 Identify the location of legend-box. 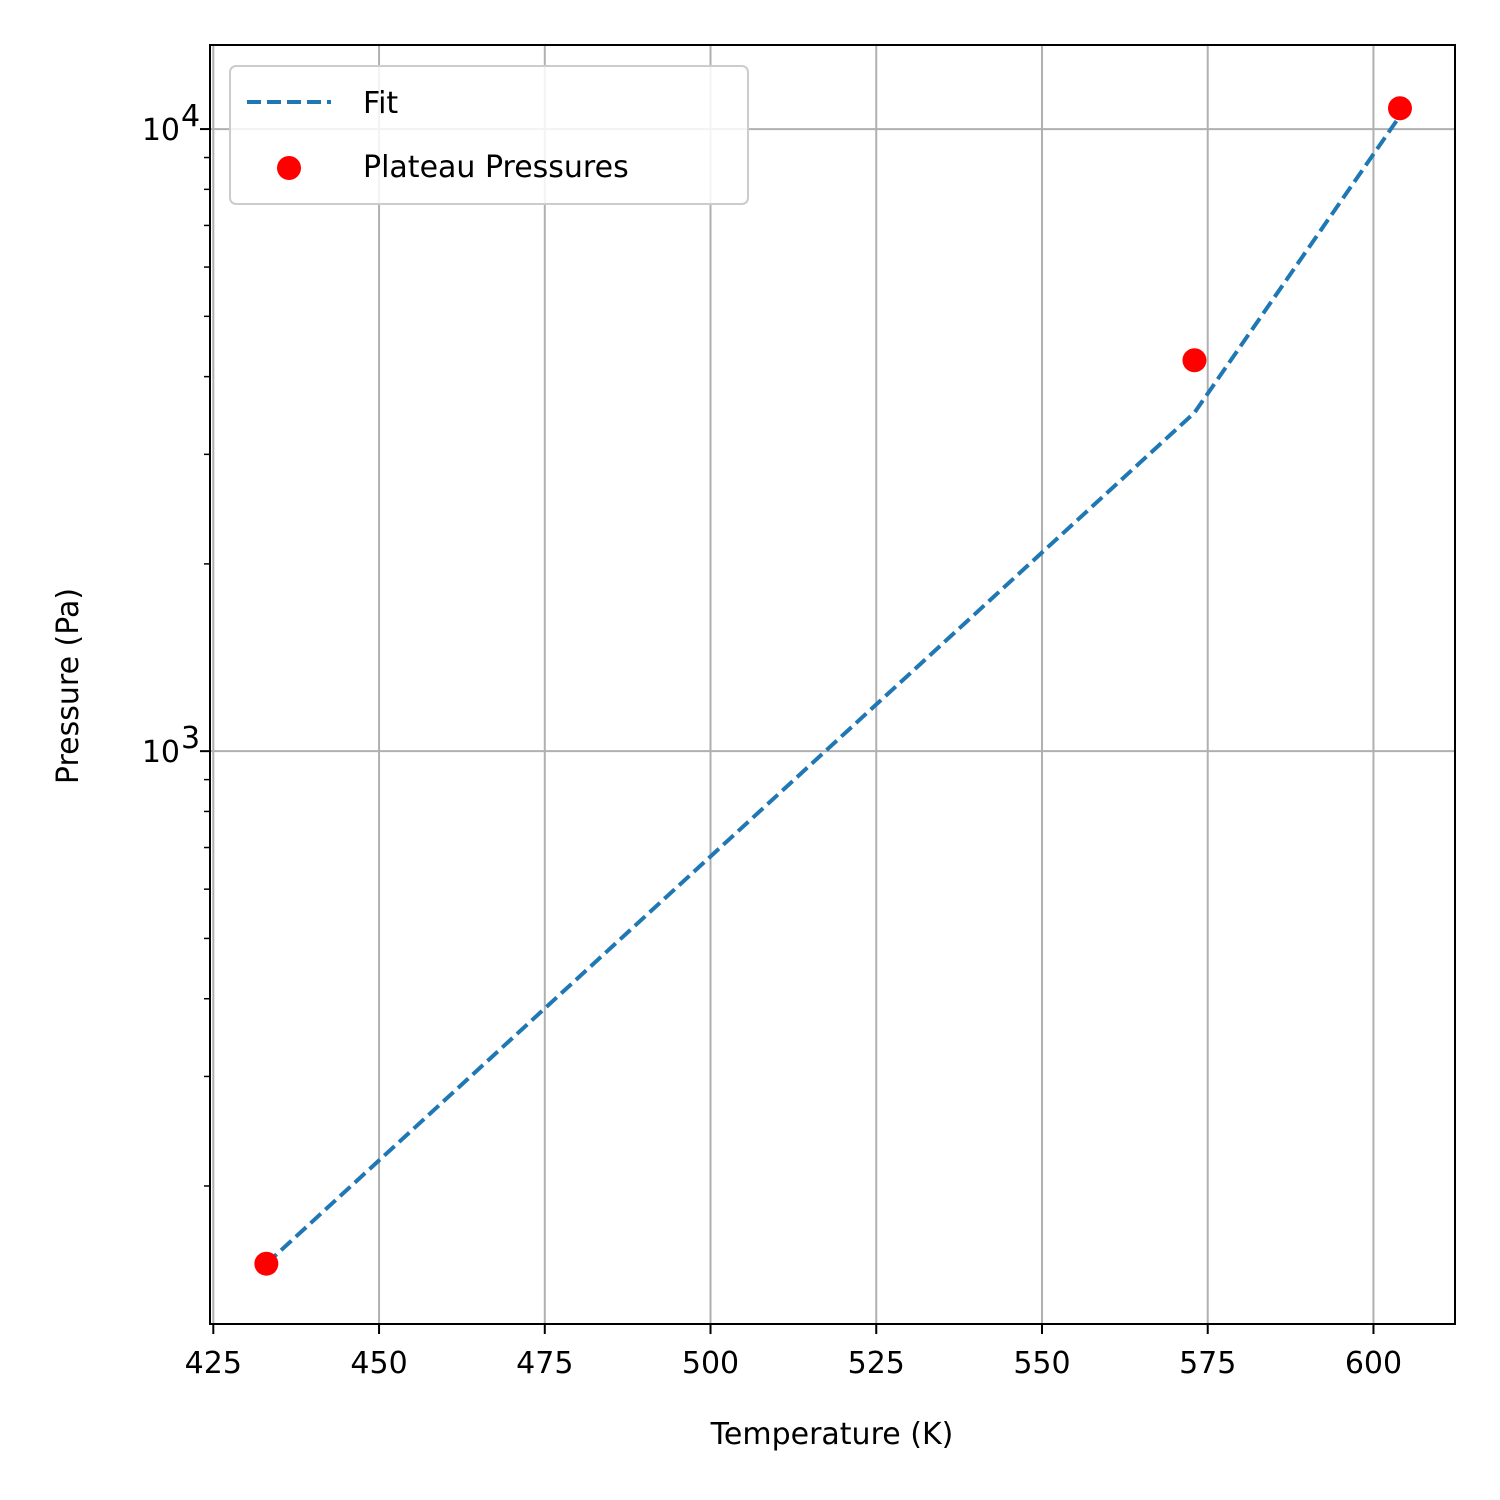
(489, 135).